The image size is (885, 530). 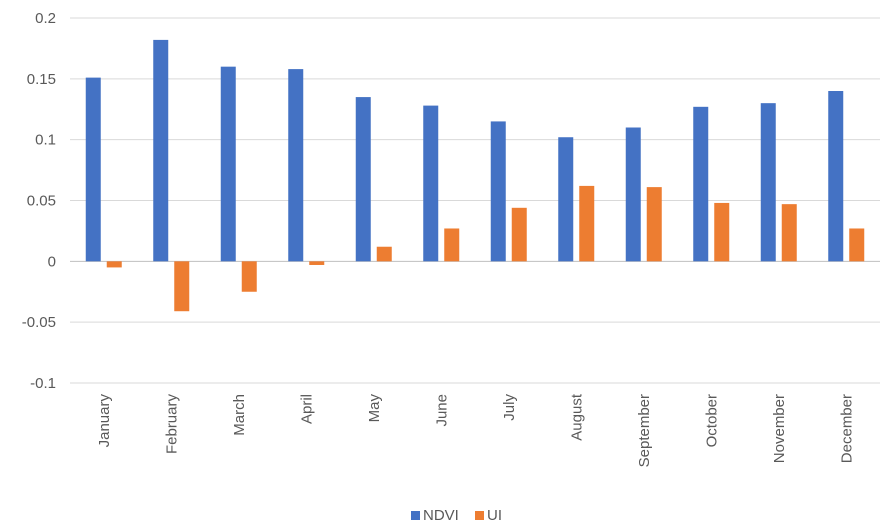 What do you see at coordinates (182, 286) in the screenshot?
I see `bar-ui-february` at bounding box center [182, 286].